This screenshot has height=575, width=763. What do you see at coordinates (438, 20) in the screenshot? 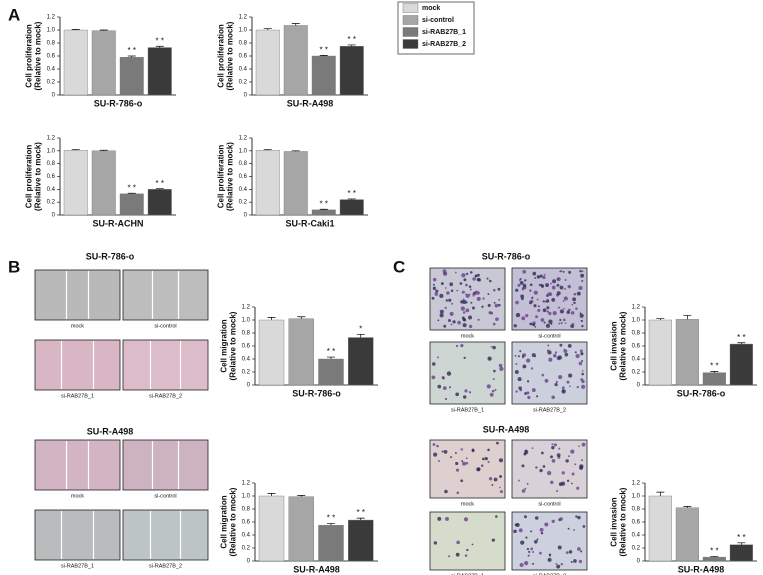
I see `legend-label: si-control` at bounding box center [438, 20].